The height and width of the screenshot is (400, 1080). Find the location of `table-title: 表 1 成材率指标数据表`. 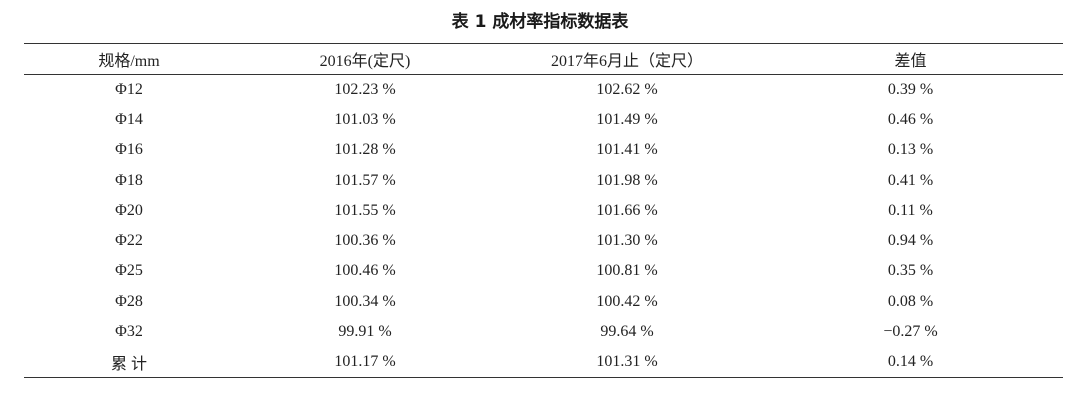

table-title: 表 1 成材率指标数据表 is located at coordinates (540, 22).